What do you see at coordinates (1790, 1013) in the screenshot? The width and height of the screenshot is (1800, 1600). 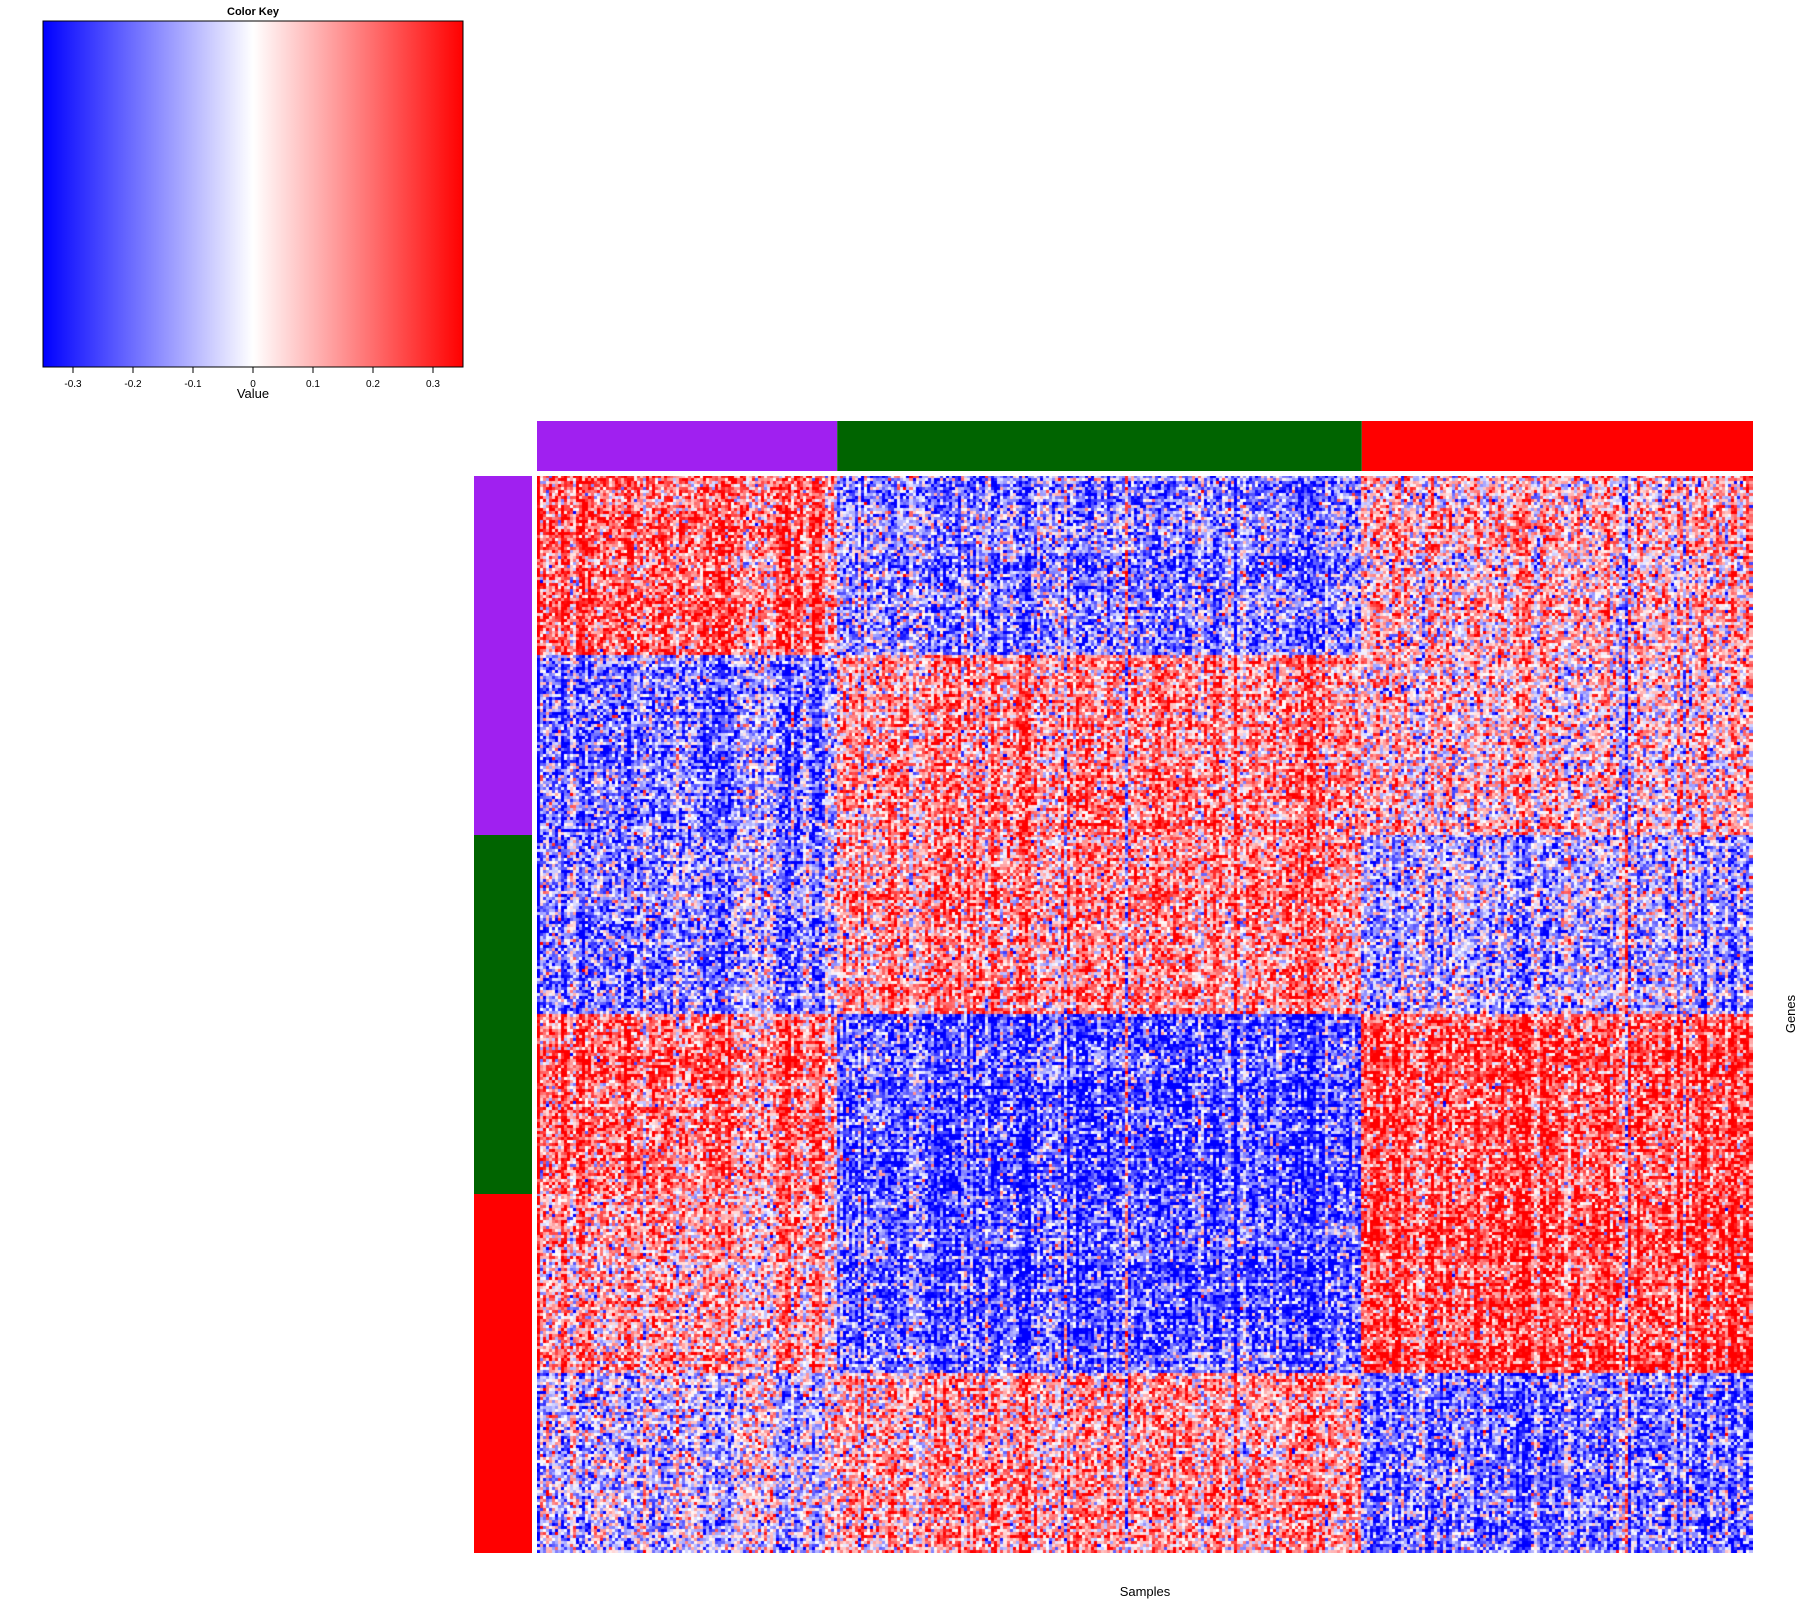 I see `y-axis-label: Genes` at bounding box center [1790, 1013].